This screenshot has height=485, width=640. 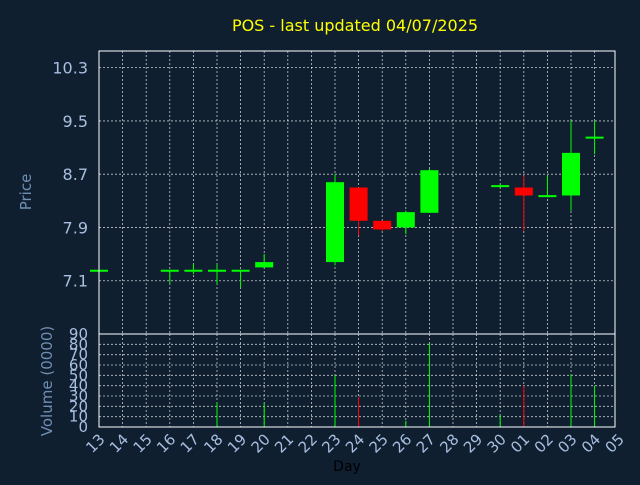 I want to click on day-tick-label: 04, so click(x=591, y=443).